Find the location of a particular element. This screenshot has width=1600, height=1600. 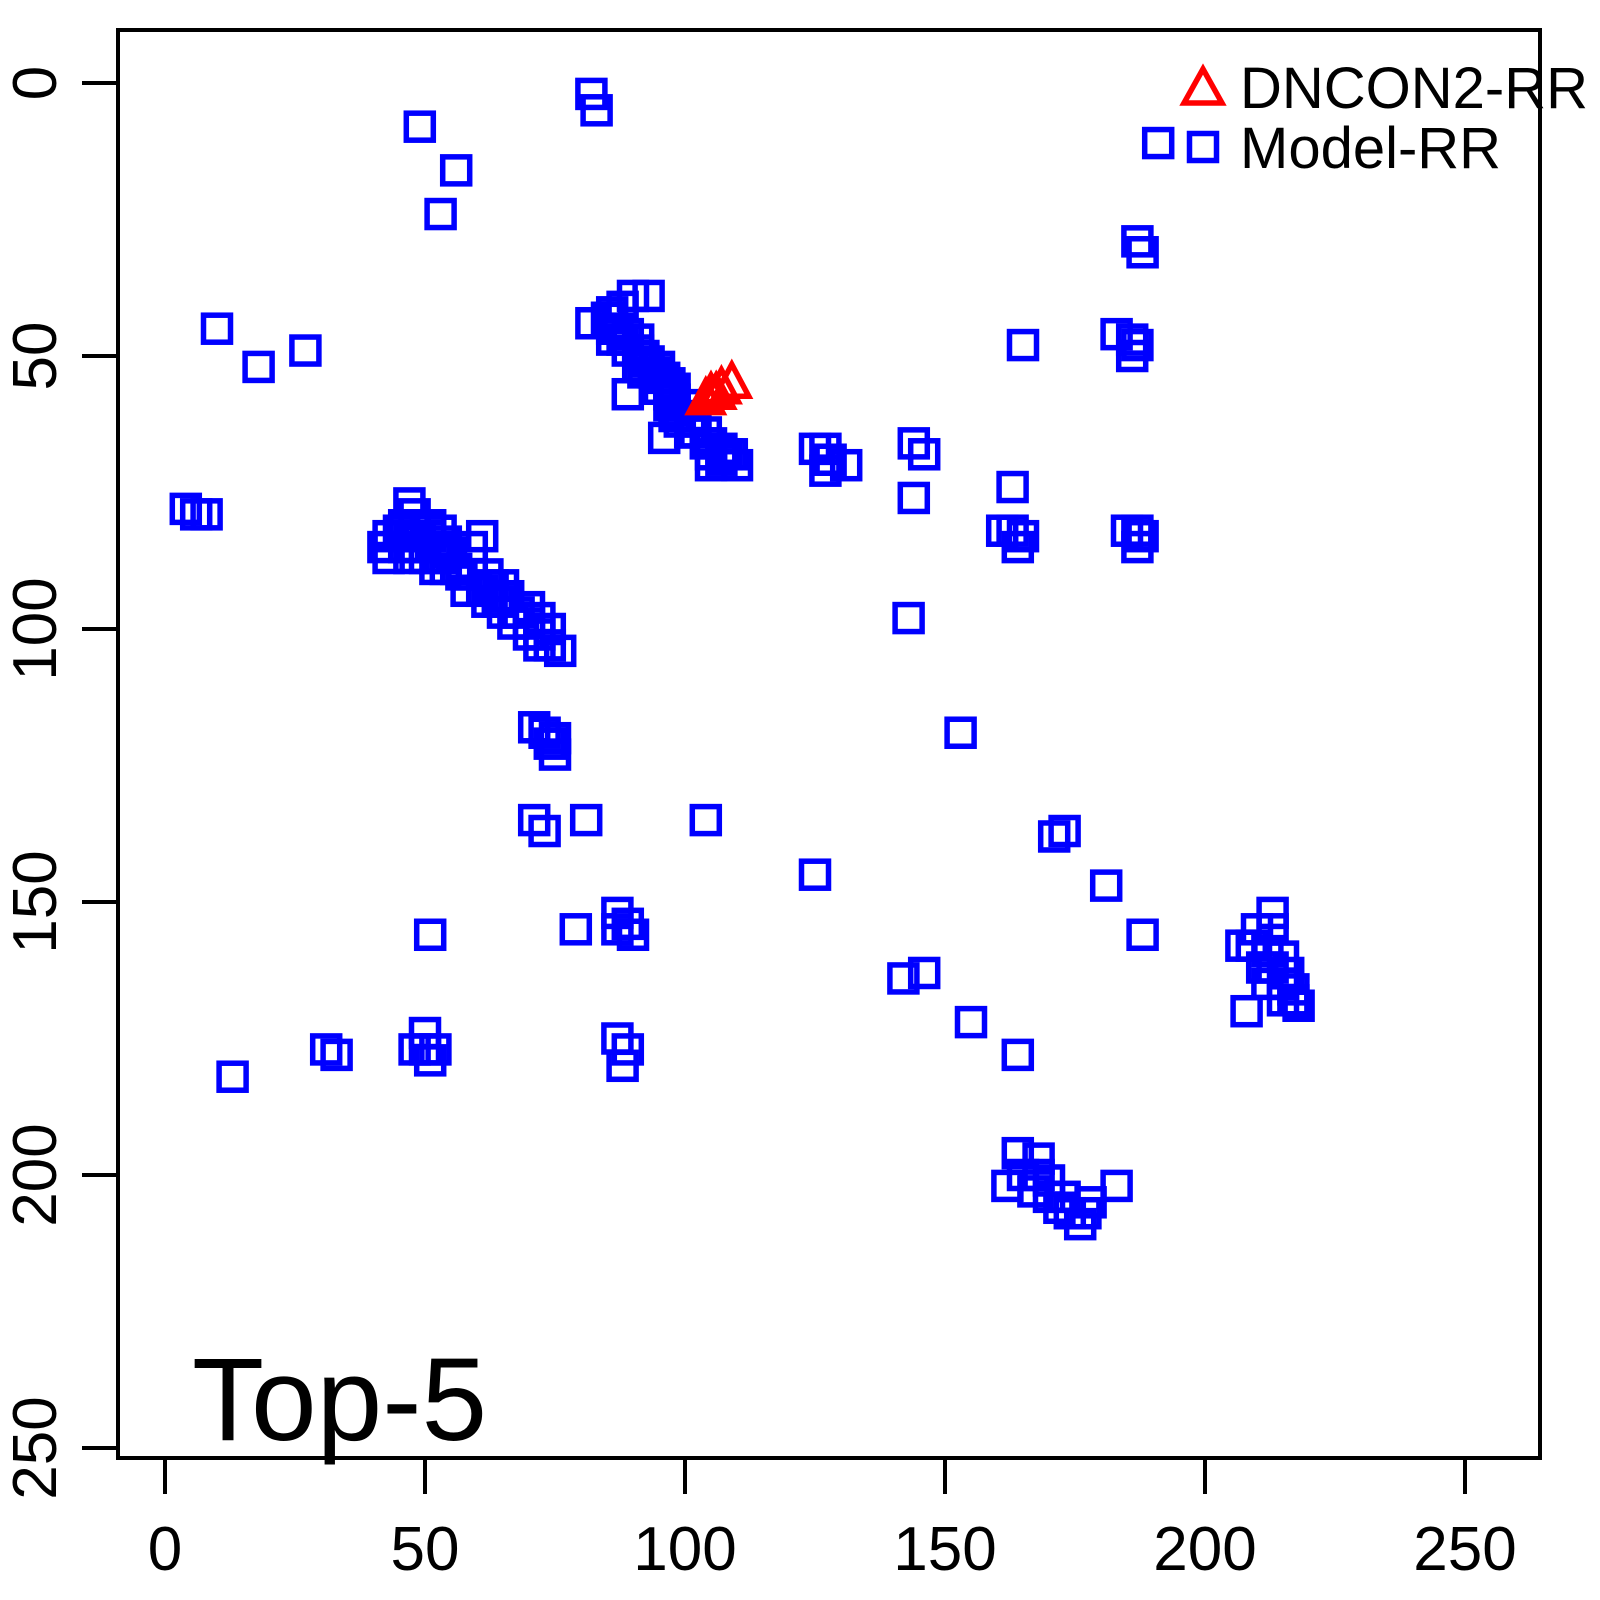

y-tick-label: 250 is located at coordinates (35, 1447).